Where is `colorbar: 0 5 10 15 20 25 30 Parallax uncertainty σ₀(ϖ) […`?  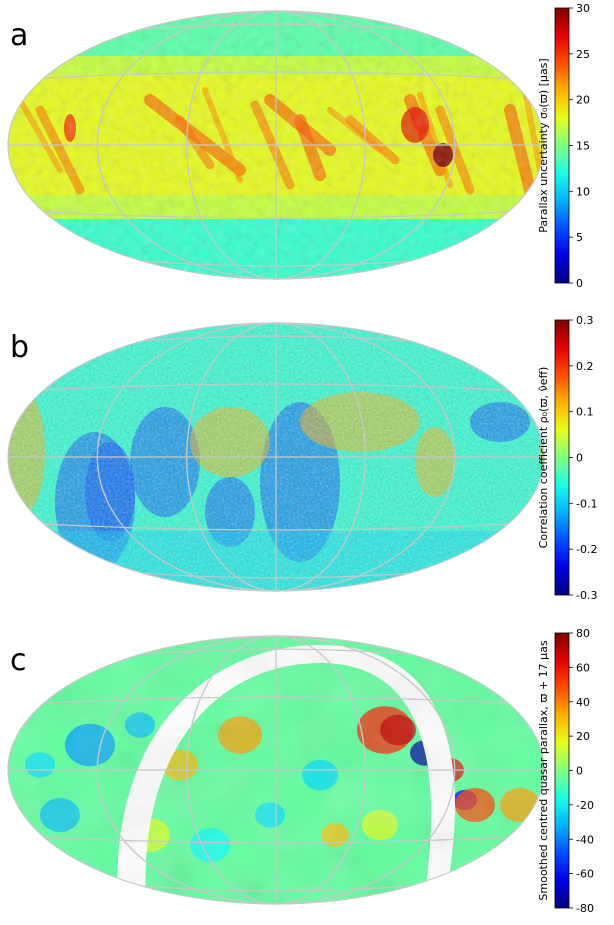 colorbar: 0 5 10 15 20 25 30 Parallax uncertainty σ₀(ϖ) [… is located at coordinates (563, 146).